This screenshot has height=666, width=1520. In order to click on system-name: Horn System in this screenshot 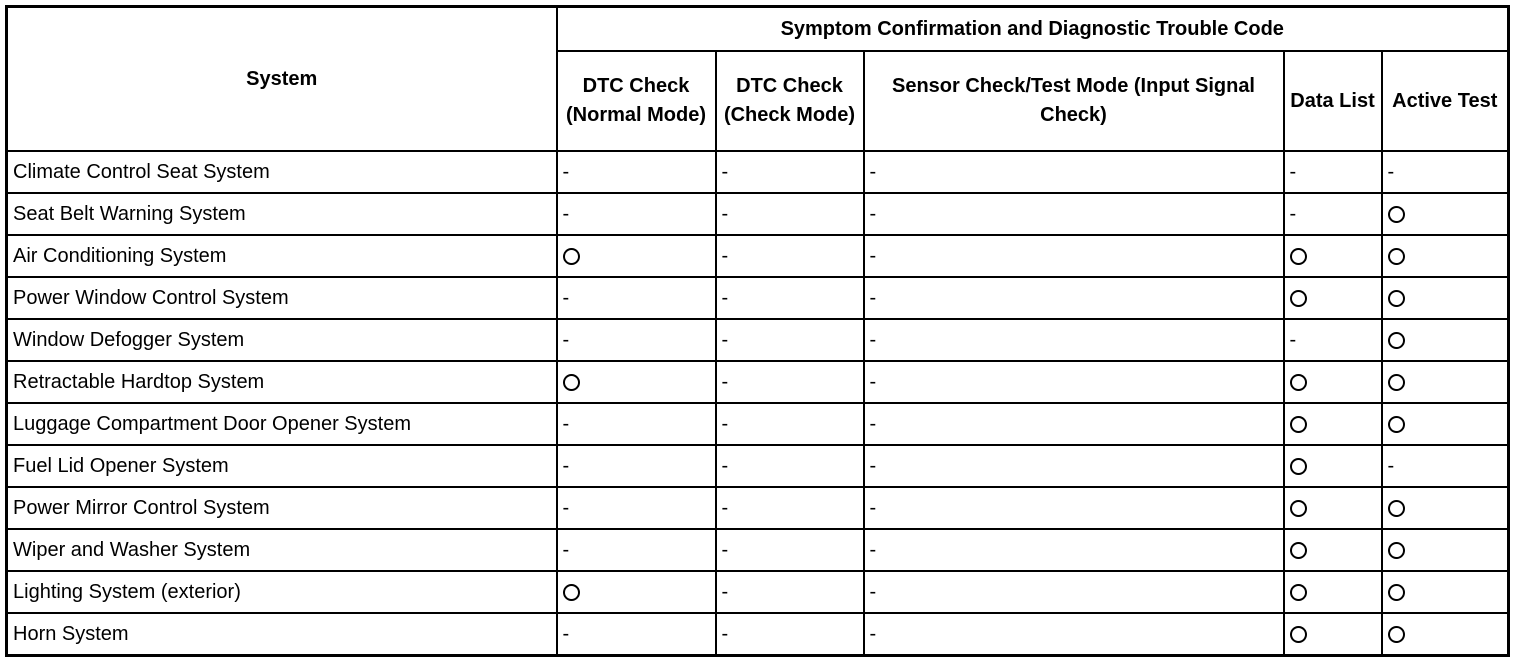, I will do `click(281, 634)`.